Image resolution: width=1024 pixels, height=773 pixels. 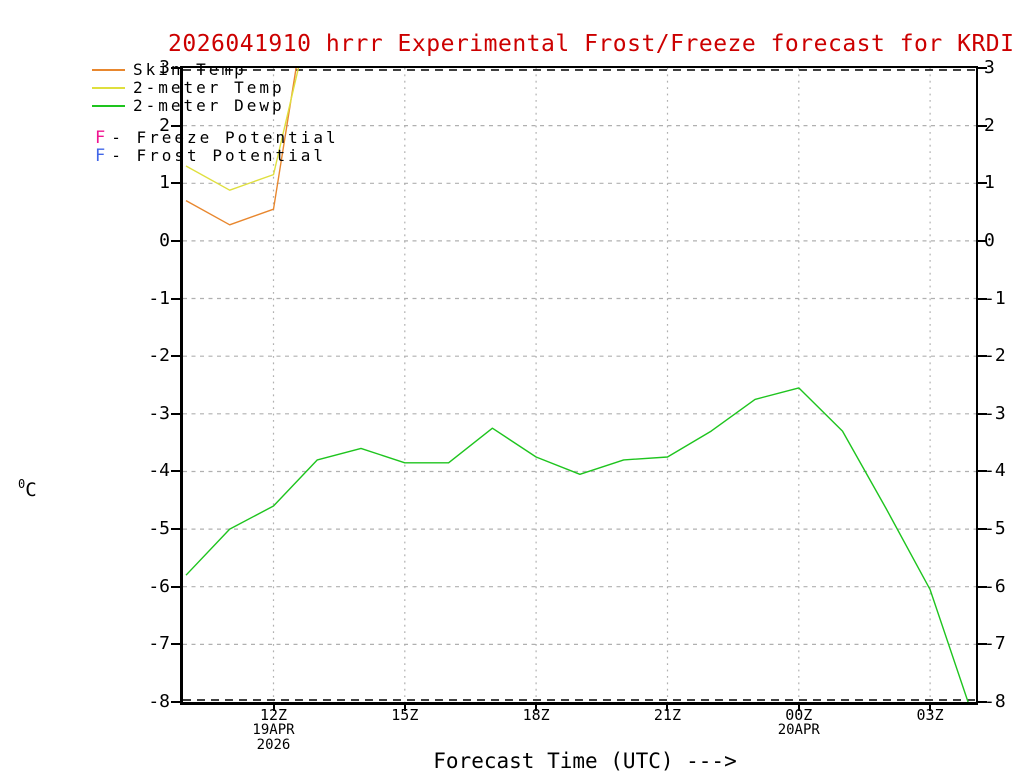 I want to click on x-tick-label: 15Z, so click(x=405, y=715).